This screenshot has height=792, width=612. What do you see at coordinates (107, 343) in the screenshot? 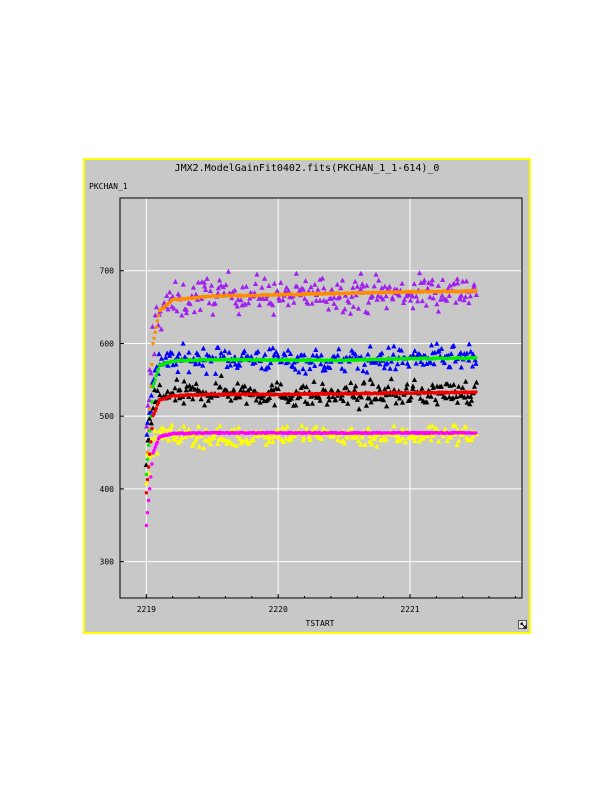
I see `y-tick-label: 600` at bounding box center [107, 343].